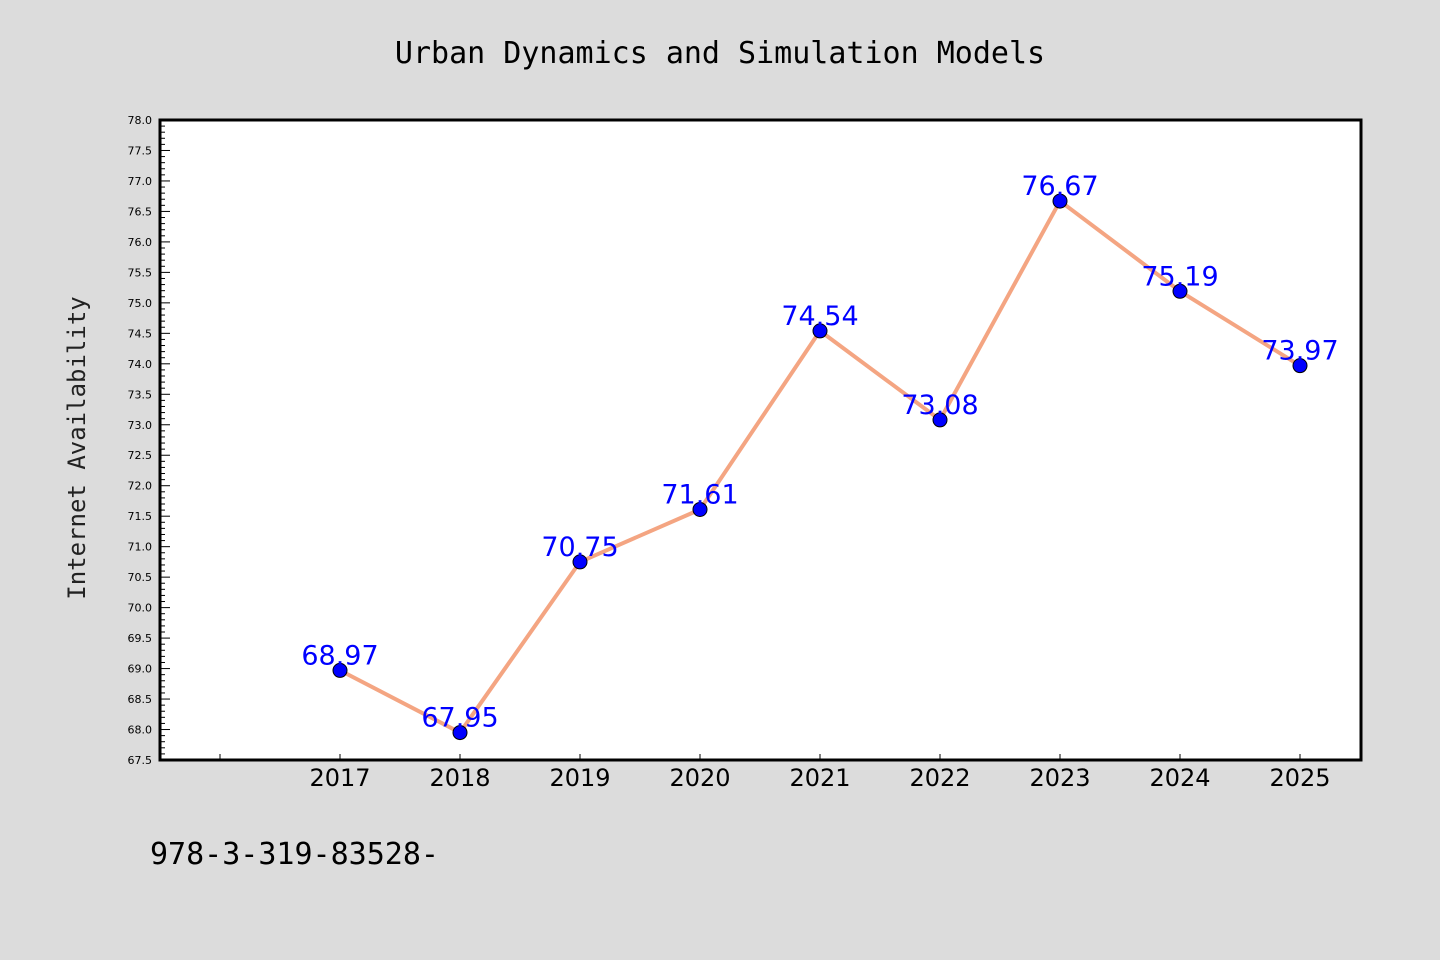  I want to click on data-label: 71.61, so click(699, 494).